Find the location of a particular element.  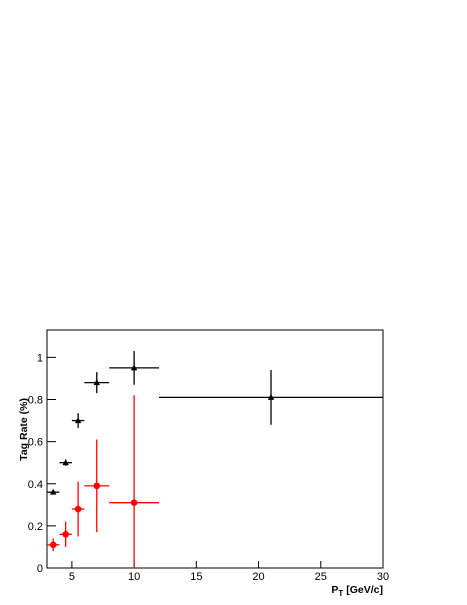

x-tick-label: 15 is located at coordinates (196, 577).